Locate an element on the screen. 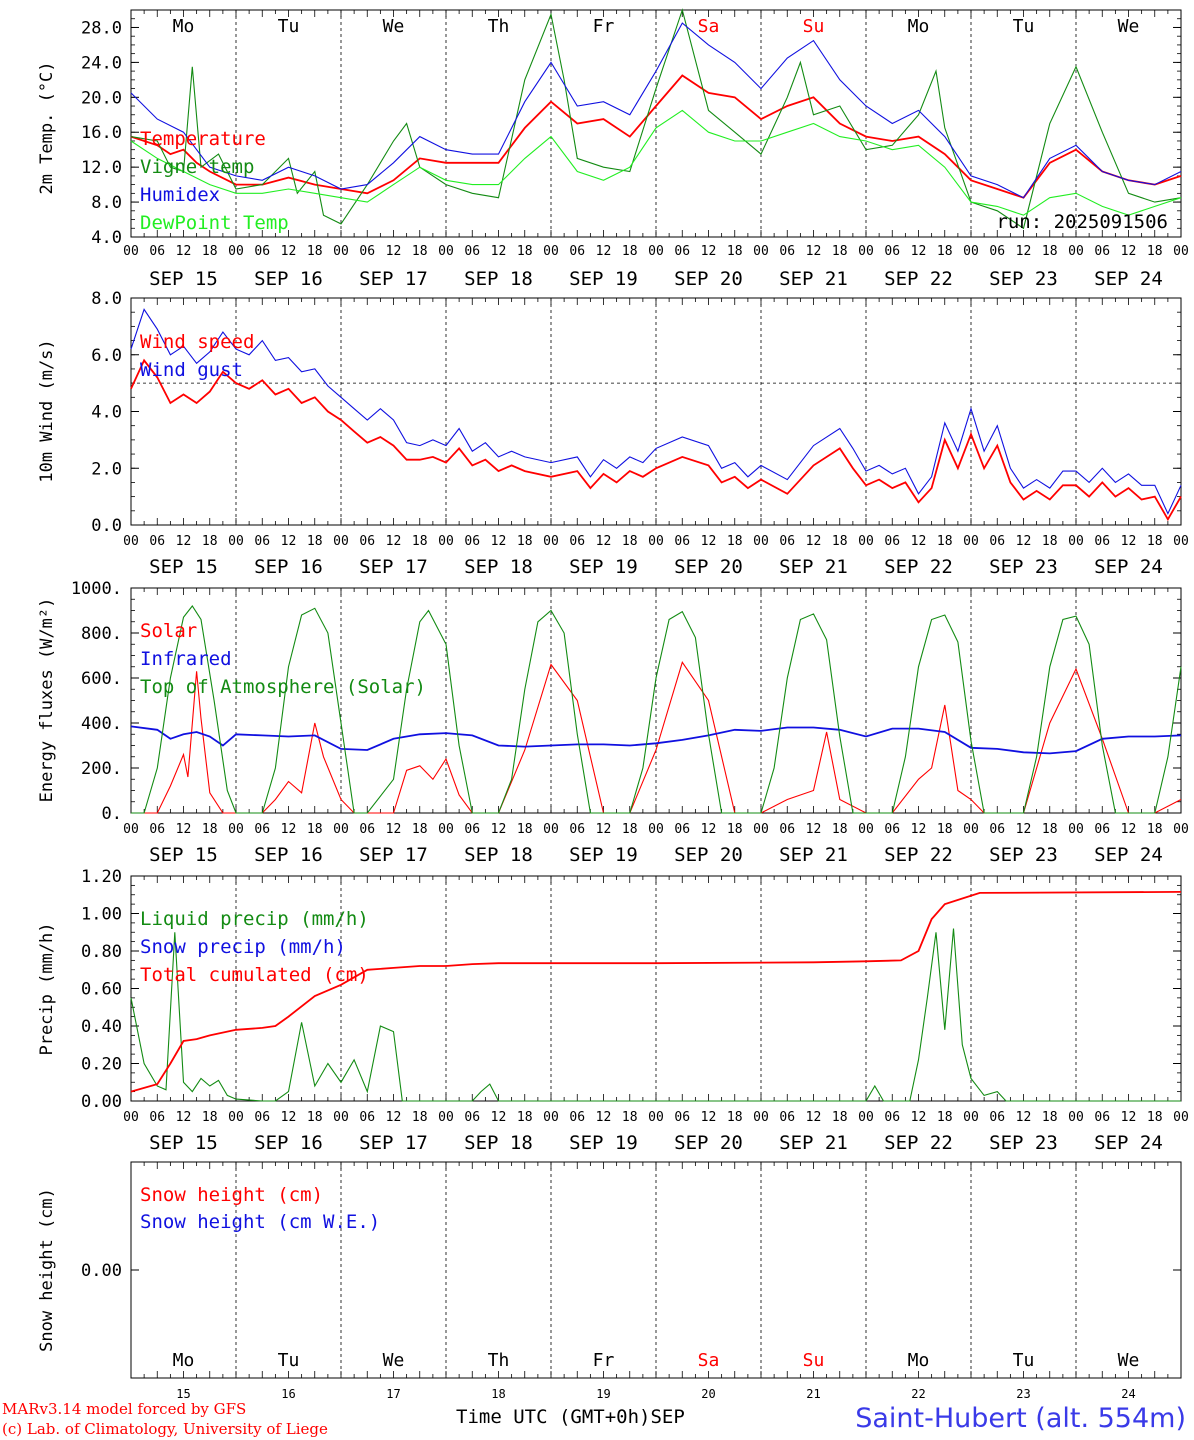 This screenshot has height=1440, width=1194. wind-ytick-label: 8.0 is located at coordinates (106, 299).